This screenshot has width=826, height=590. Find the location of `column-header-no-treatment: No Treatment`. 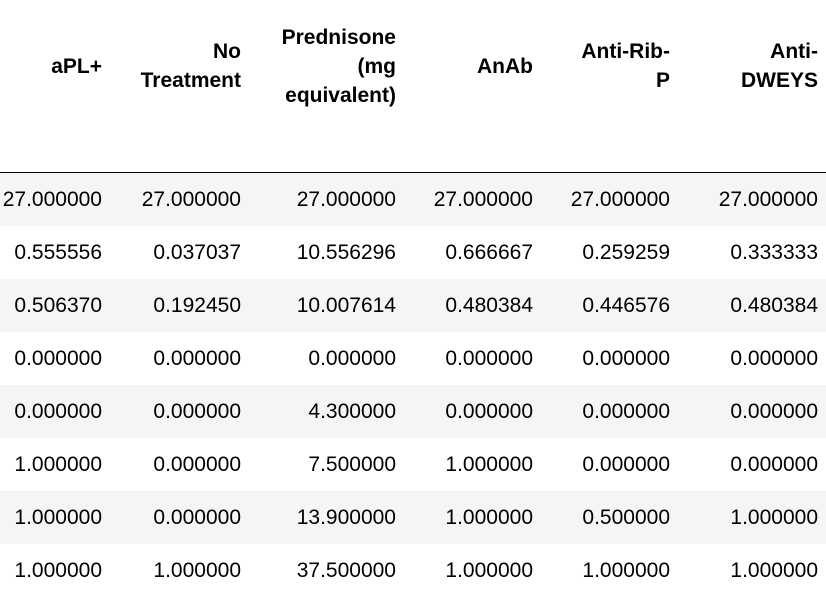

column-header-no-treatment: No Treatment is located at coordinates (181, 86).